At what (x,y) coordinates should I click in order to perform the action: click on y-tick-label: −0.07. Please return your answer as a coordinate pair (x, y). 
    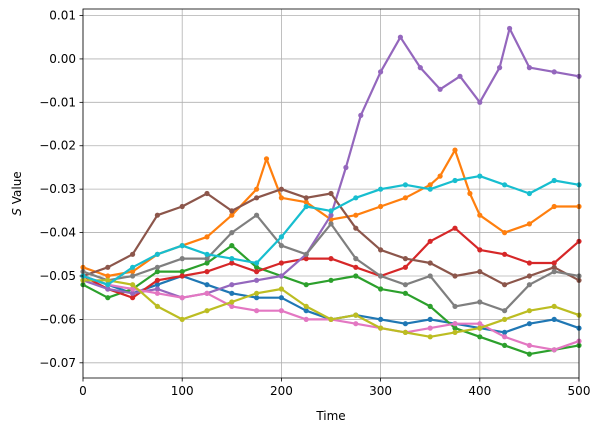
    Looking at the image, I should click on (57, 363).